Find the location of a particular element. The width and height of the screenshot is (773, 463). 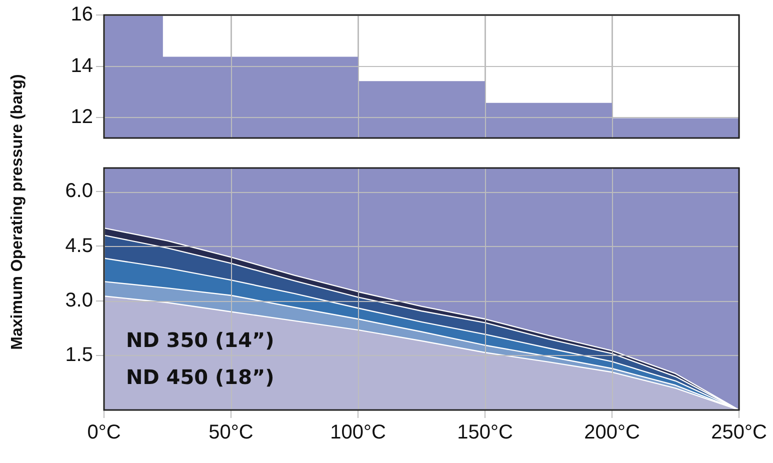

annotation: ND 450 (18”) is located at coordinates (200, 377).